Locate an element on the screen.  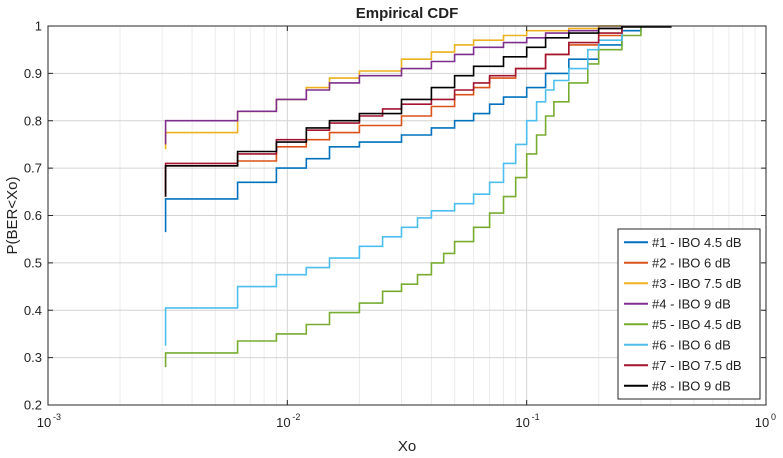
legend-entry: #2 - IBO 6 dB is located at coordinates (691, 262).